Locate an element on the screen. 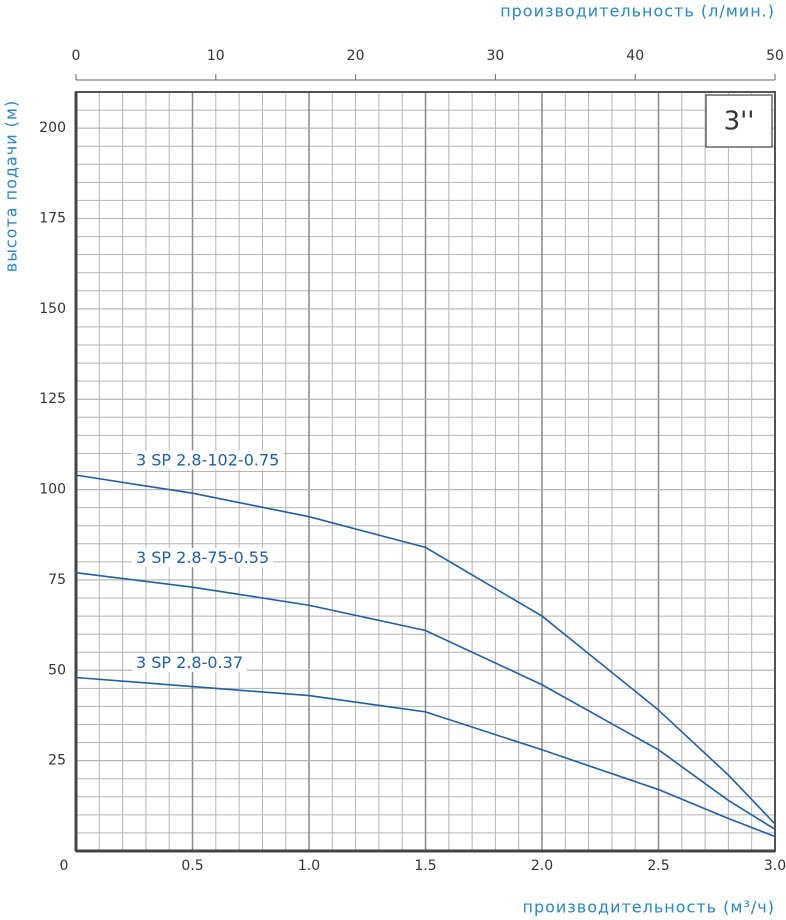  curve-label: 3 SP 2.8-102-0.75 is located at coordinates (207, 460).